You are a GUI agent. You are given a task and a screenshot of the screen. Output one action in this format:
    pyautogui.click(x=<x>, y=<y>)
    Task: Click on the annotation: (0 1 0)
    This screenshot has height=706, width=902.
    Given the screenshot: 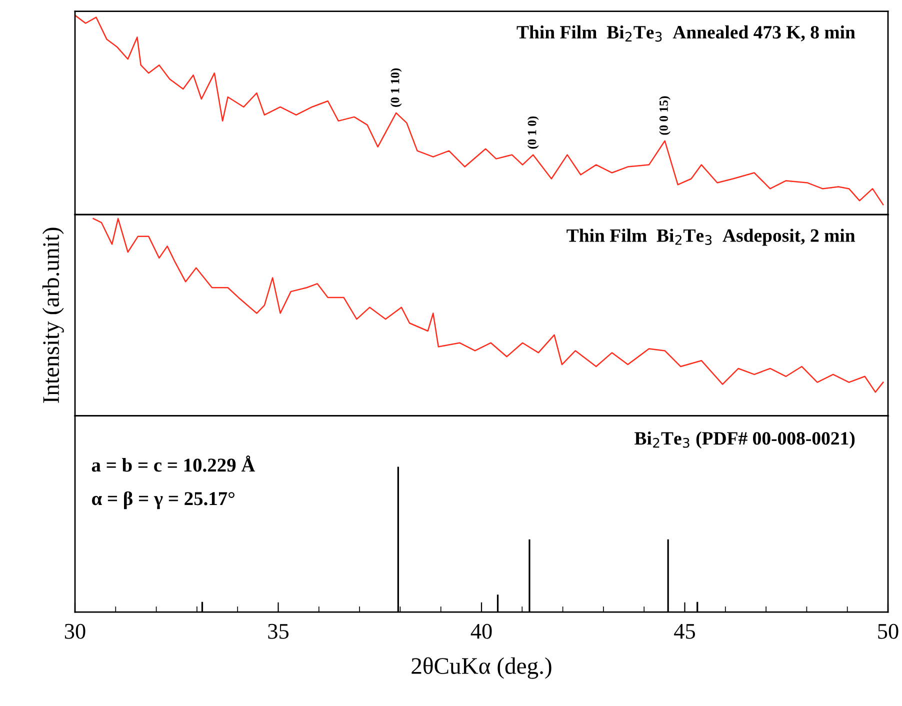 What is the action you would take?
    pyautogui.click(x=533, y=132)
    